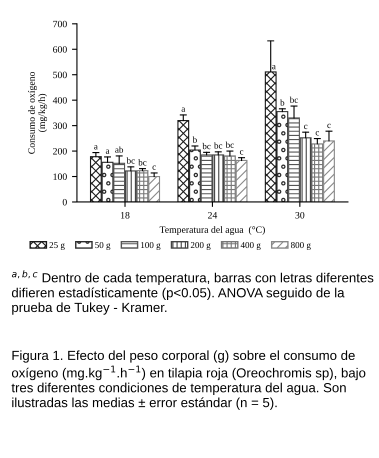  I want to click on legend-label: 400 g, so click(250, 246).